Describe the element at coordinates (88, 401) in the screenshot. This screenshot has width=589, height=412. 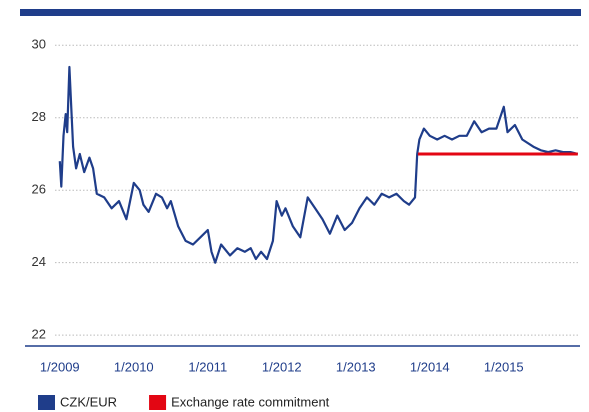
I see `legend-label: CZK/EUR` at that location.